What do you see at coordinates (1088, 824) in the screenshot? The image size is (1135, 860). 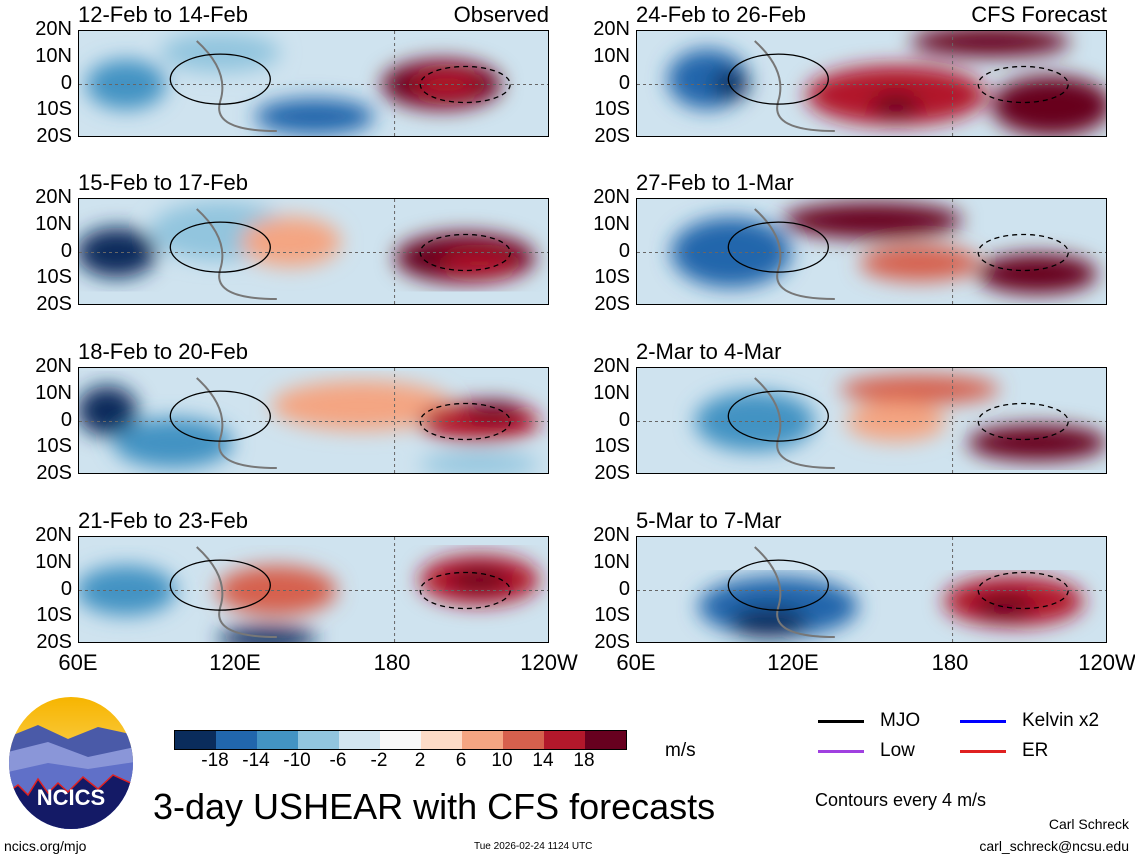 I see `author: Carl Schreck` at bounding box center [1088, 824].